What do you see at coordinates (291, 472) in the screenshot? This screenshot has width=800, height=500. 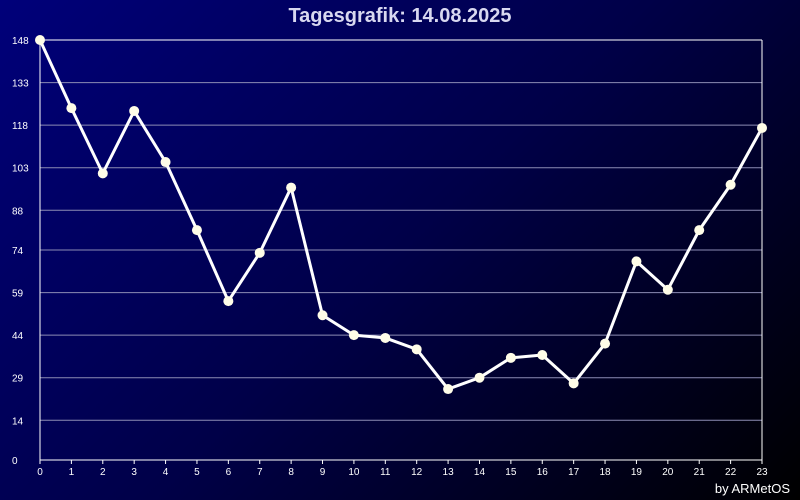 I see `x-tick-label: 8` at bounding box center [291, 472].